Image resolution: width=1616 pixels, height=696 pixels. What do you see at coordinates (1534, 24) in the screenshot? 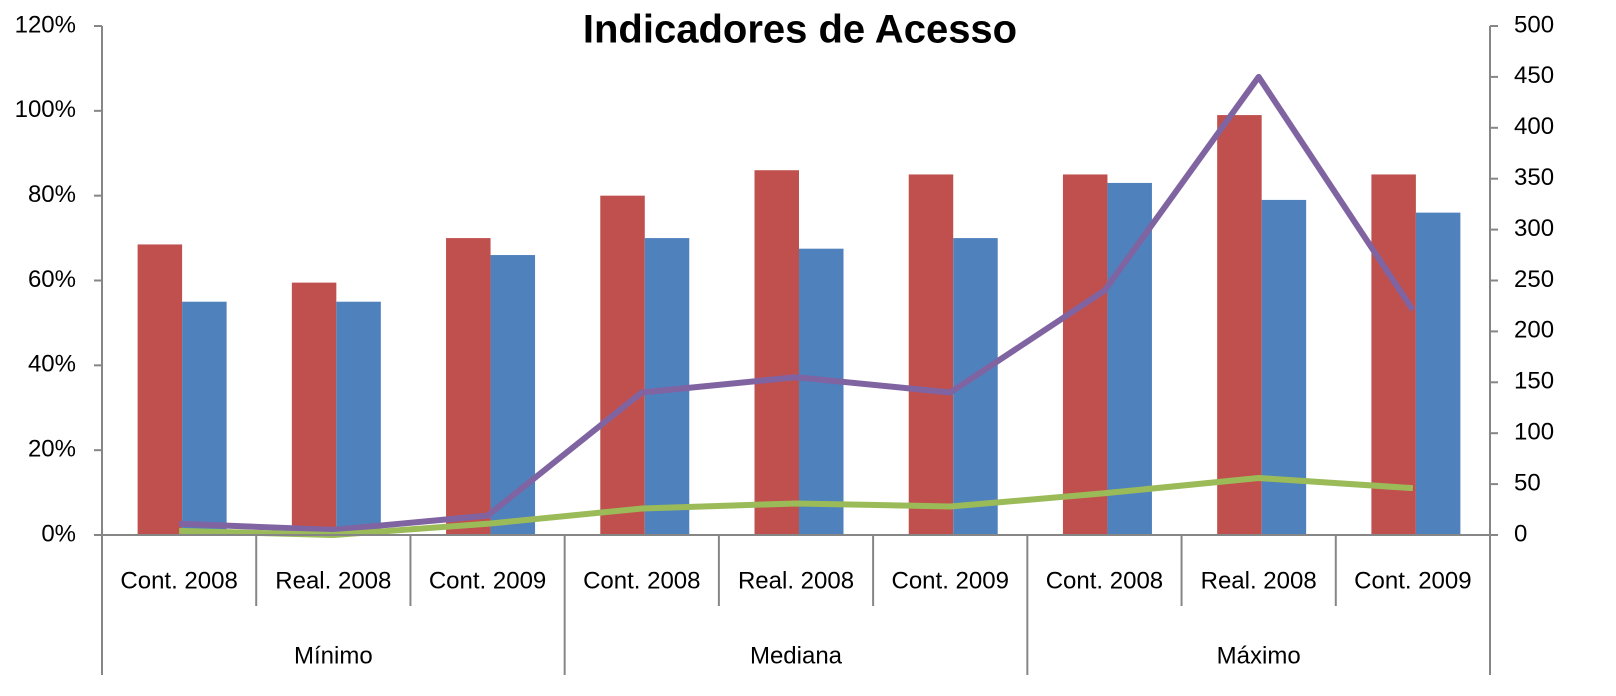
I see `y2-tick-label: 500` at bounding box center [1534, 24].